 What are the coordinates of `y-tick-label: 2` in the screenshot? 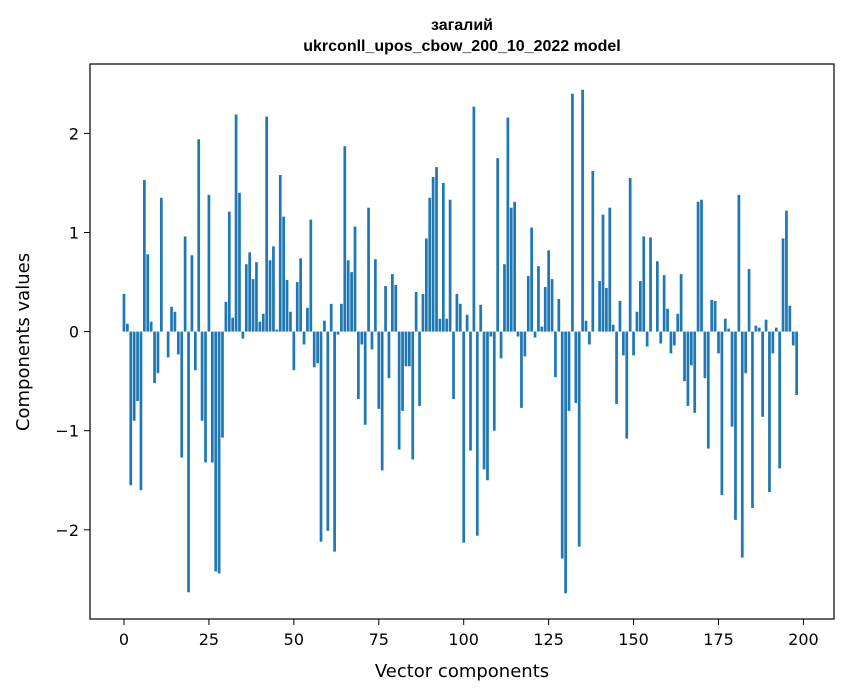 It's located at (74, 133).